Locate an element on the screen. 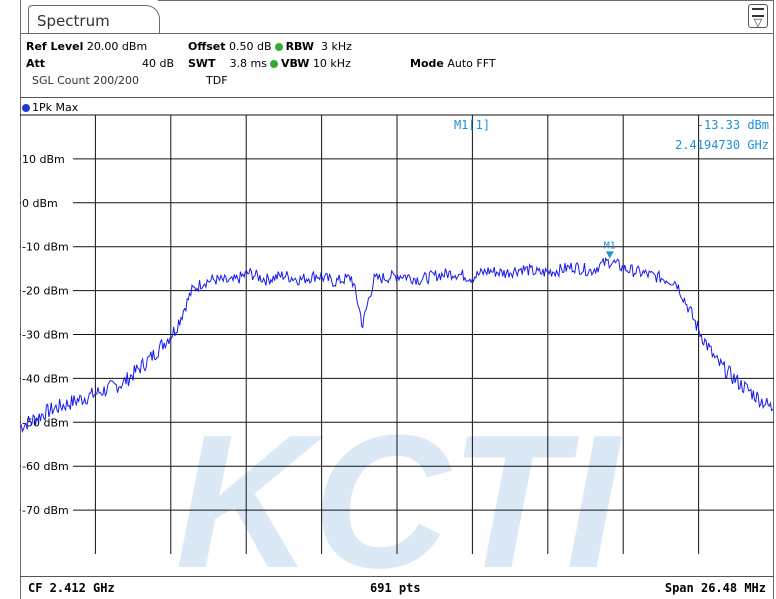 Image resolution: width=776 pixels, height=599 pixels. att-label-cell: Att is located at coordinates (35, 63).